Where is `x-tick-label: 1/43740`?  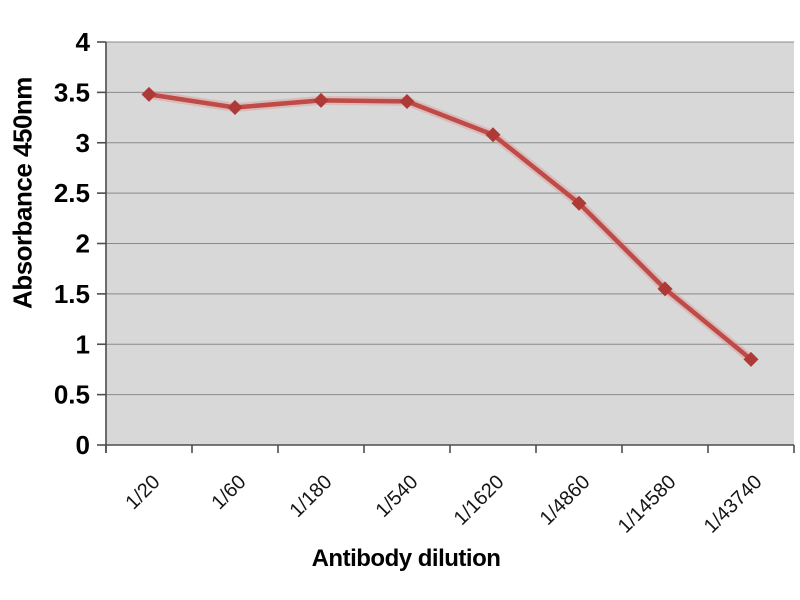
x-tick-label: 1/43740 is located at coordinates (733, 504).